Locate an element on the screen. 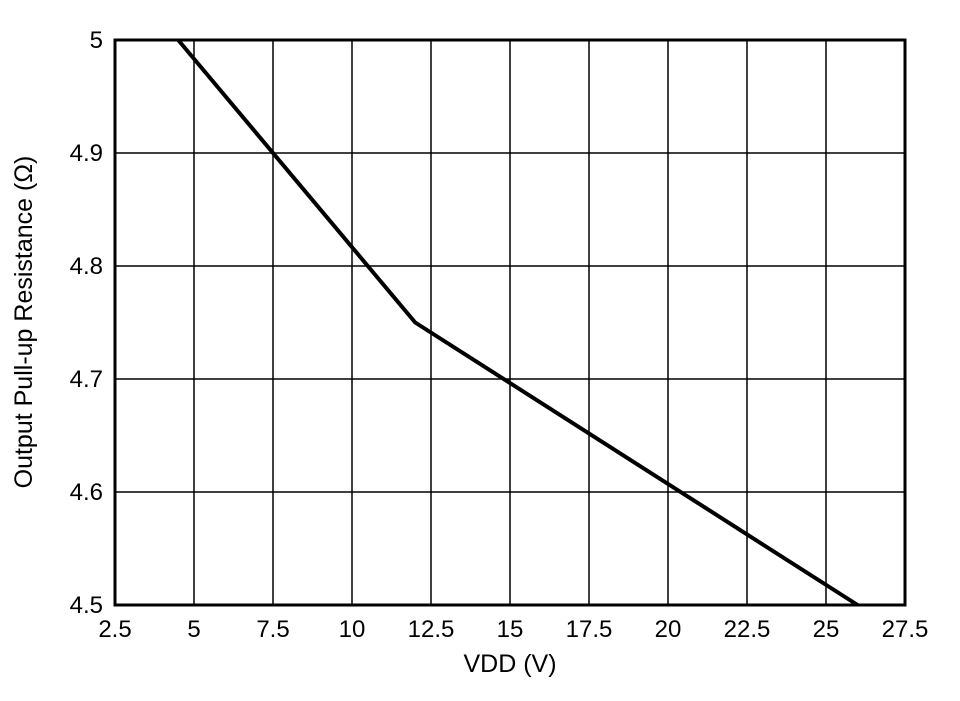  y-tick-label: 4.8 is located at coordinates (86, 266).